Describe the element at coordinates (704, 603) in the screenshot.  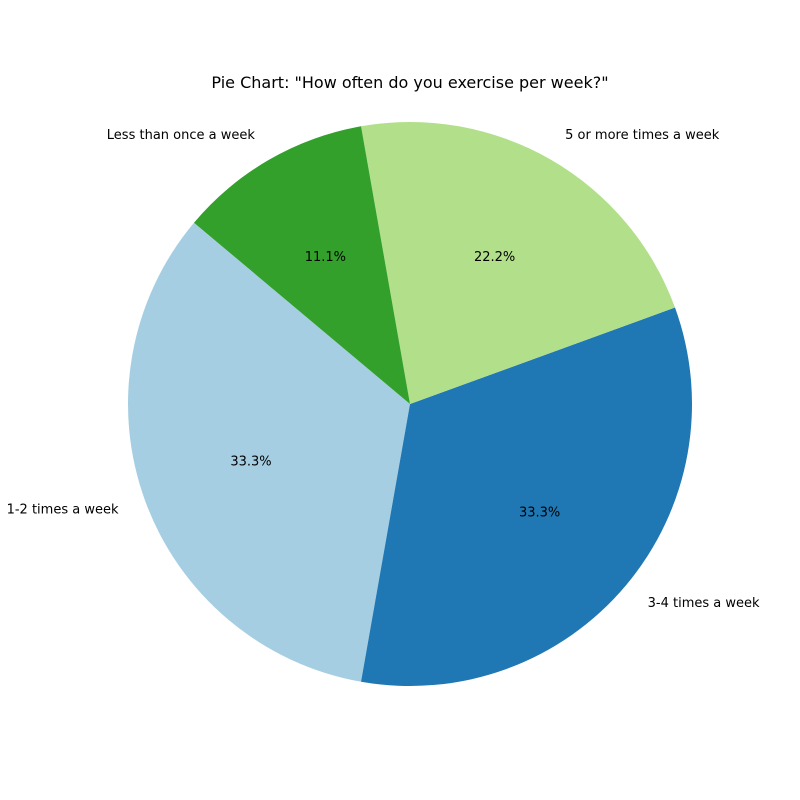
I see `slice-label-3-4-times-a-week: 3-4 times a week` at that location.